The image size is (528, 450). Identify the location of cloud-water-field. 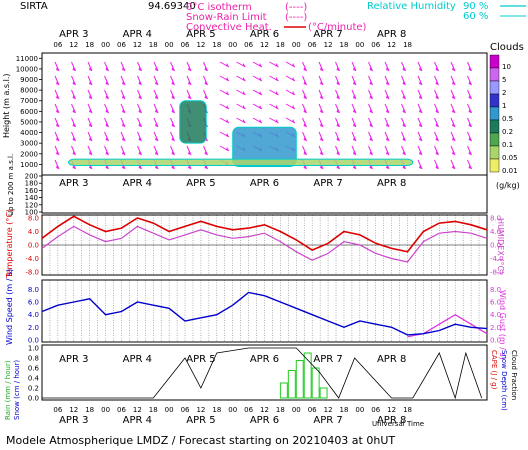
(240, 134).